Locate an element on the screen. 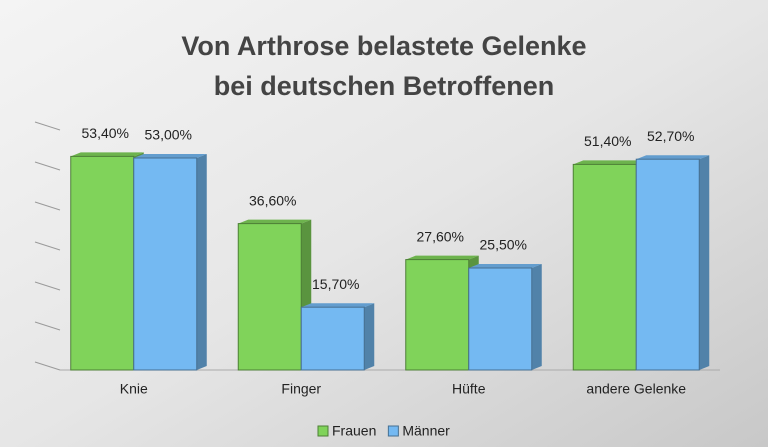  data-label: 53,40% is located at coordinates (105, 133).